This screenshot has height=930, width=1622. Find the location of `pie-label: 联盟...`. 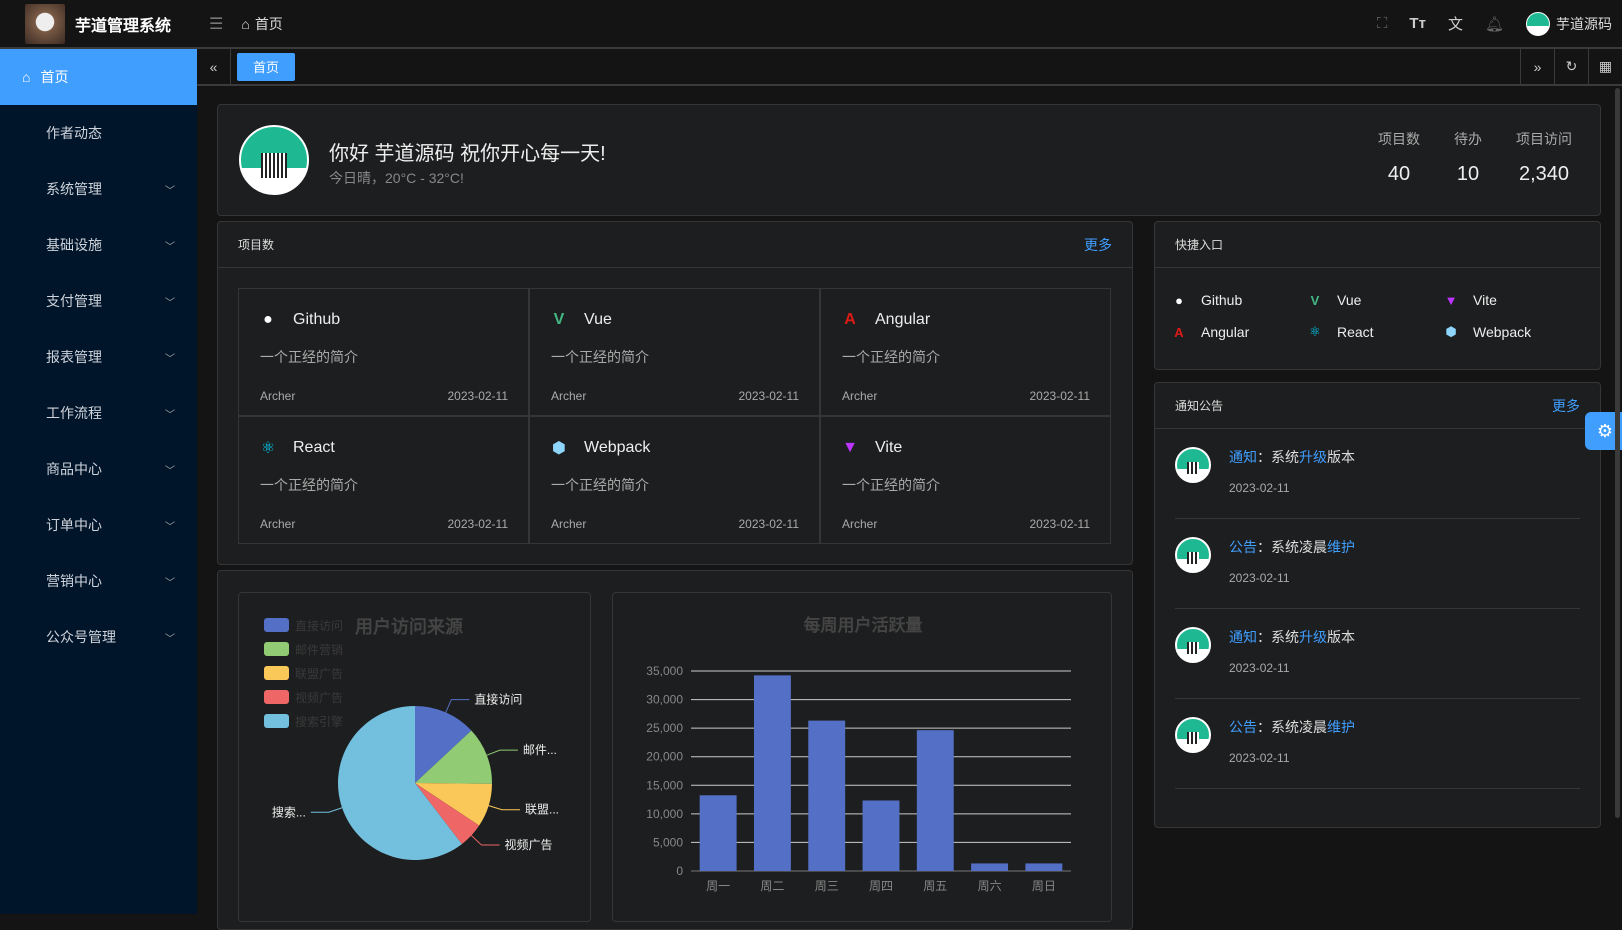

pie-label: 联盟... is located at coordinates (542, 810).